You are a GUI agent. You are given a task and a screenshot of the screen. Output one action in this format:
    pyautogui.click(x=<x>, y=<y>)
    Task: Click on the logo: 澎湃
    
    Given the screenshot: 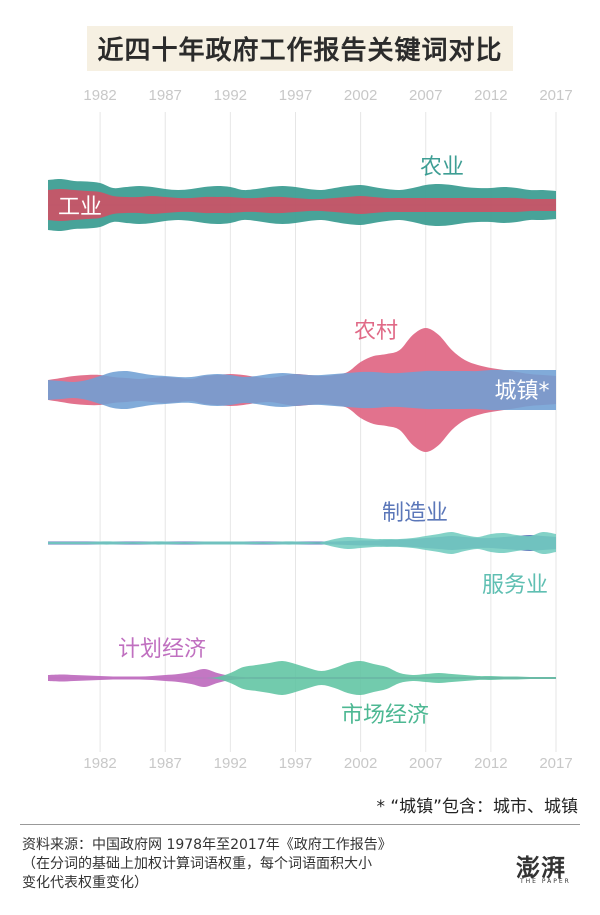 What is the action you would take?
    pyautogui.click(x=541, y=867)
    